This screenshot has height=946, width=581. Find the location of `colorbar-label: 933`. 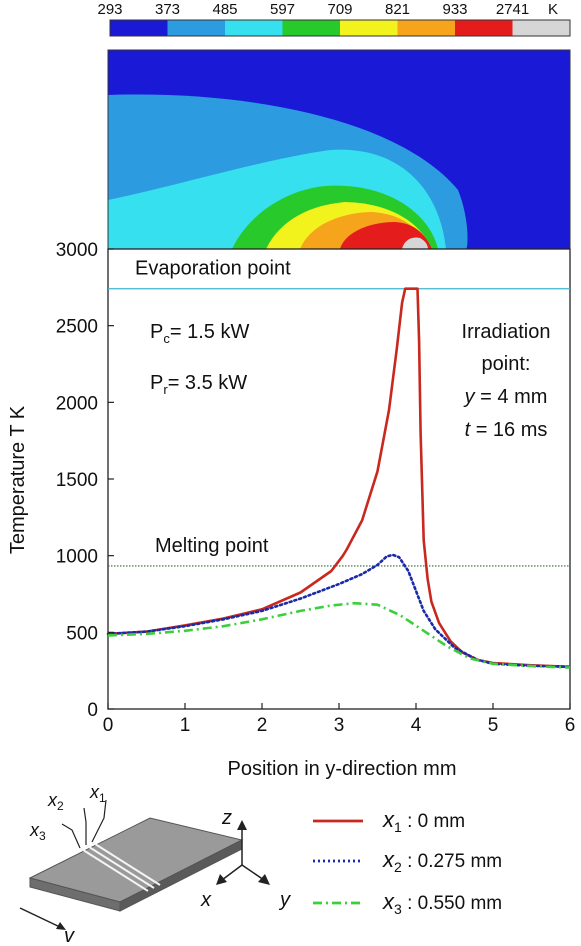

colorbar-label: 933 is located at coordinates (454, 9).